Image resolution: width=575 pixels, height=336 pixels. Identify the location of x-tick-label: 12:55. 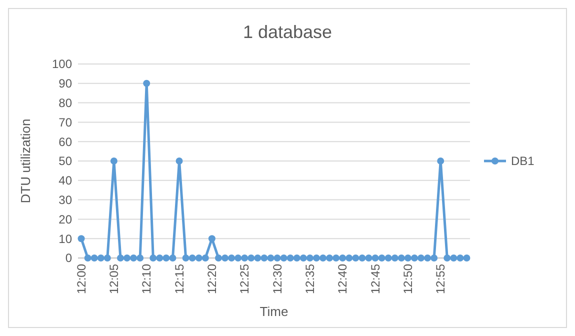
(441, 279).